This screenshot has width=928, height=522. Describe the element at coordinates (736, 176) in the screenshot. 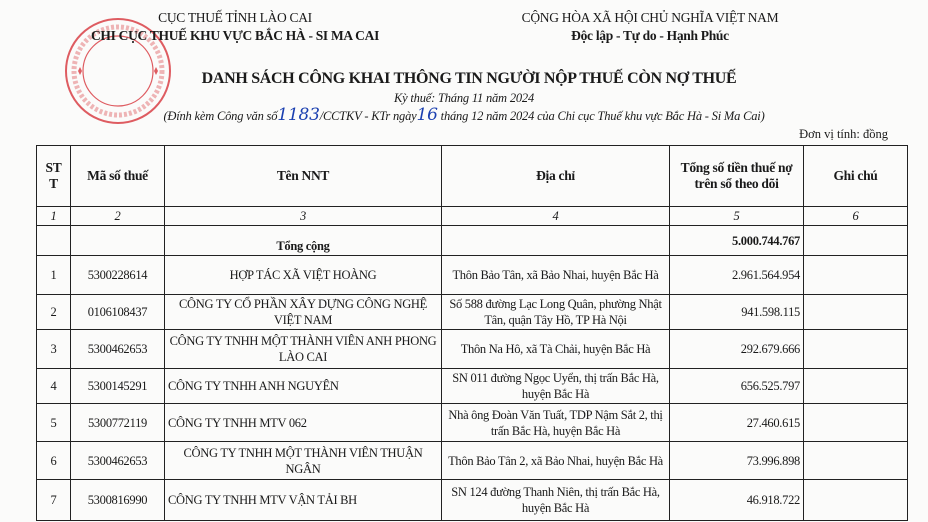

I see `col-amount: Tổng số tiền thuế nợ trên sổ theo dõi` at that location.